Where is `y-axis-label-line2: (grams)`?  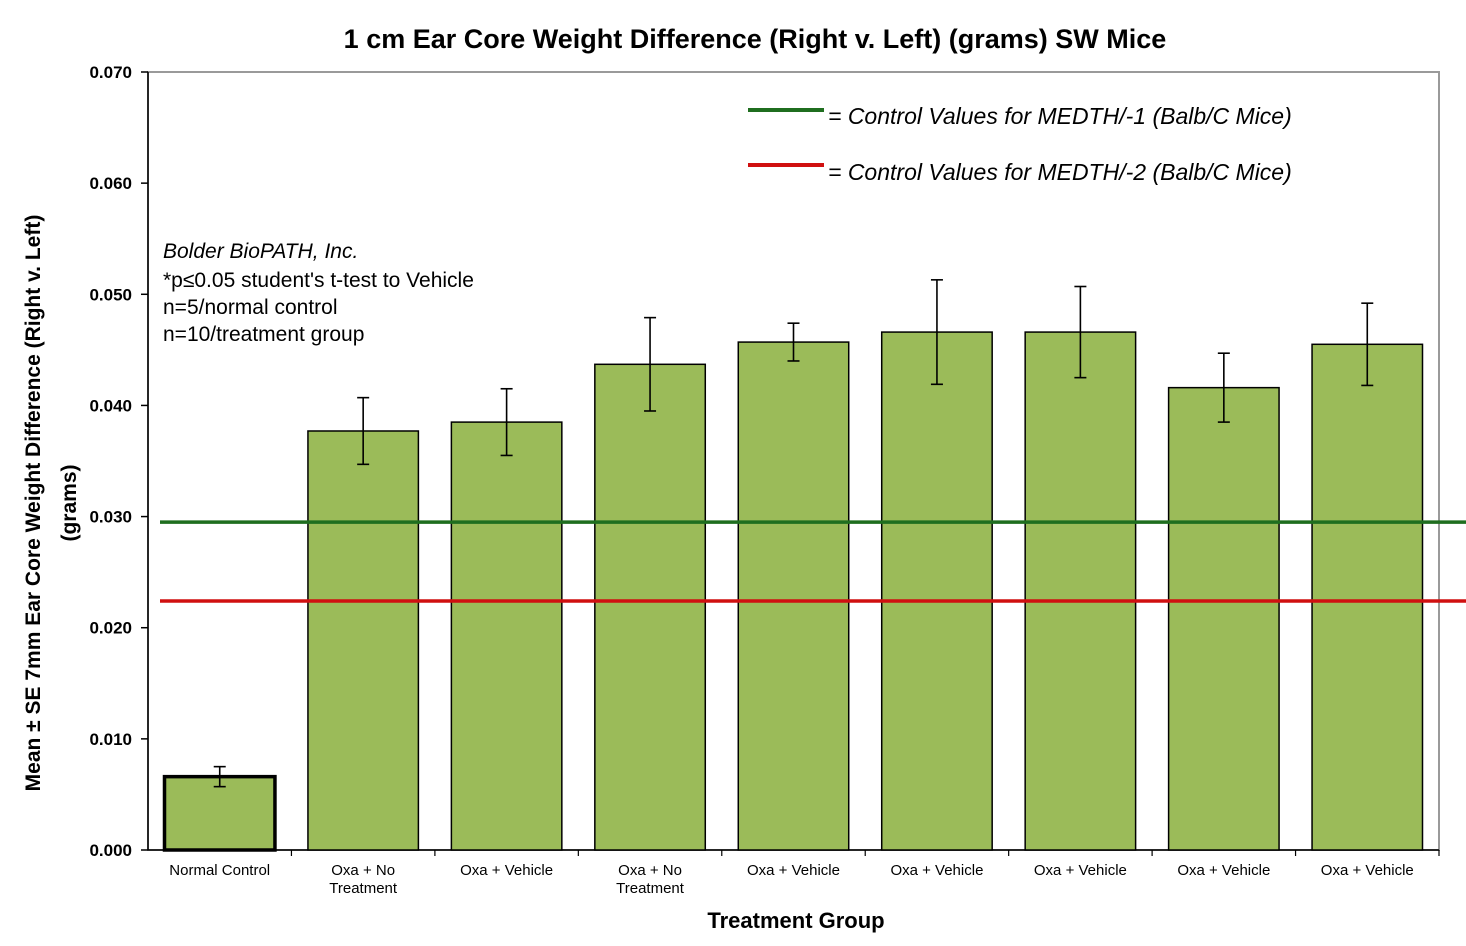
y-axis-label-line2: (grams) is located at coordinates (69, 502).